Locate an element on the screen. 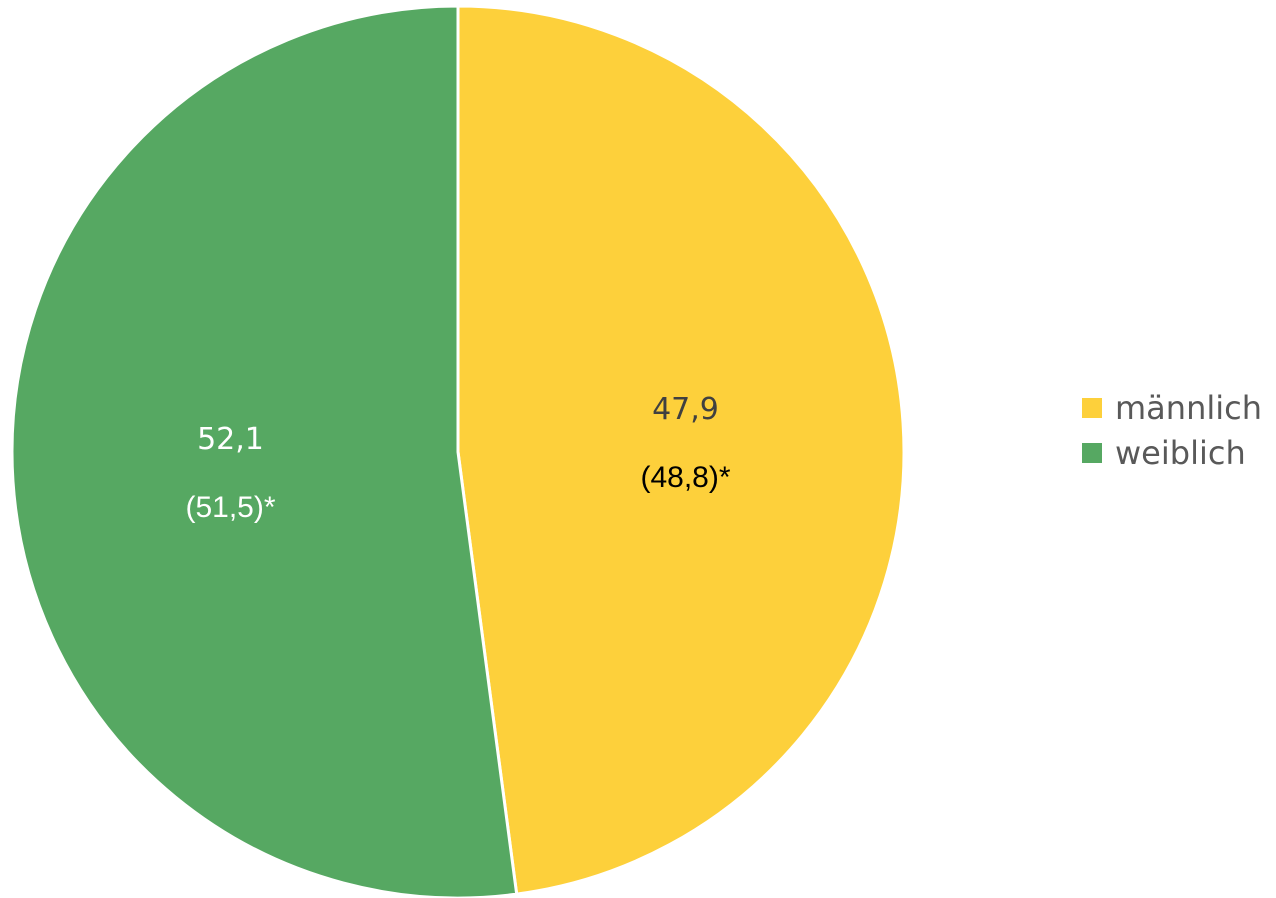 This screenshot has width=1276, height=898. legend: männlich weiblich is located at coordinates (1172, 431).